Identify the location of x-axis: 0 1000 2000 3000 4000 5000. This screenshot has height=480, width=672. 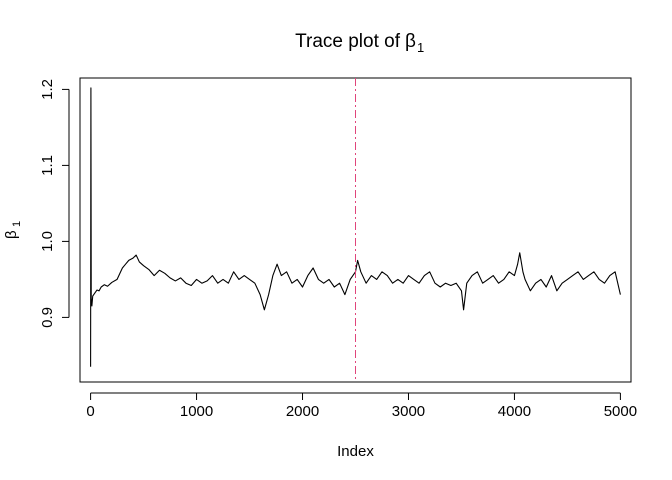
(361, 406).